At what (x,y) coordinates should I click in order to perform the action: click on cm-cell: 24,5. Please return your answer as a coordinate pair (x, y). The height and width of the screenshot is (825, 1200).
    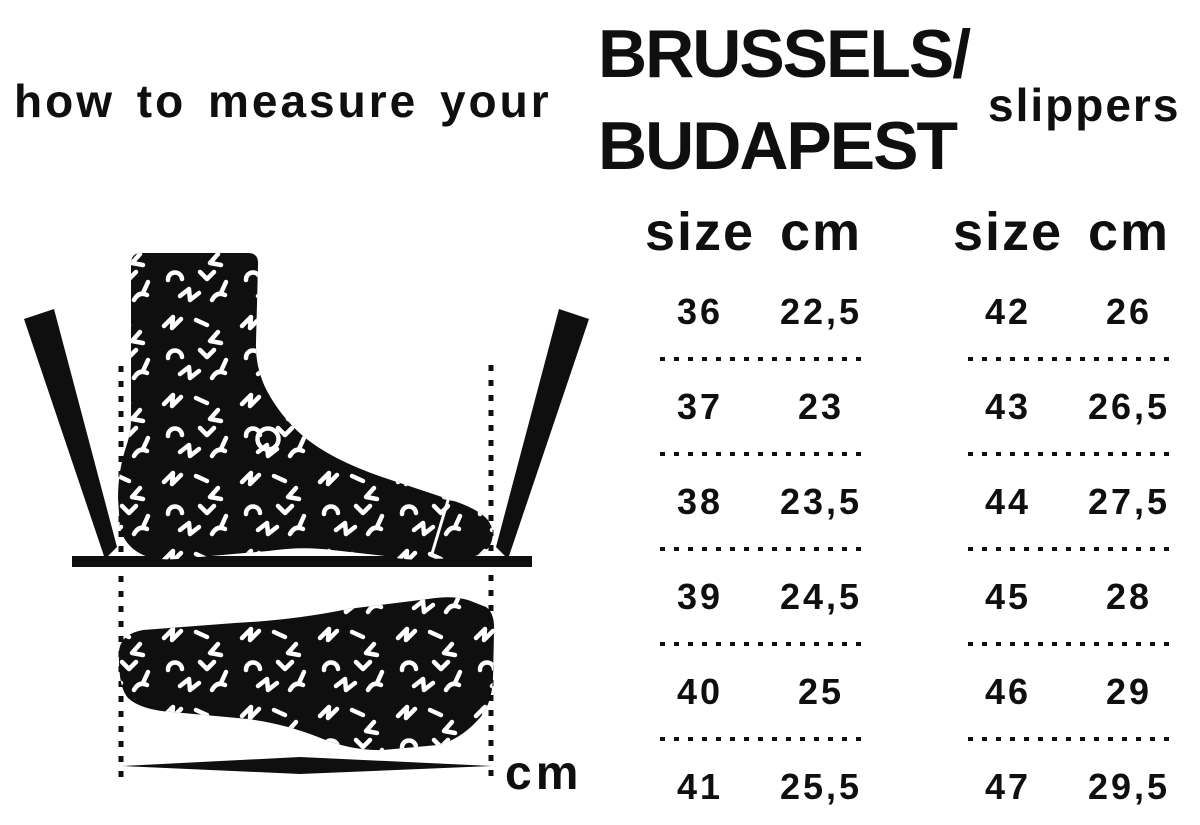
    Looking at the image, I should click on (821, 596).